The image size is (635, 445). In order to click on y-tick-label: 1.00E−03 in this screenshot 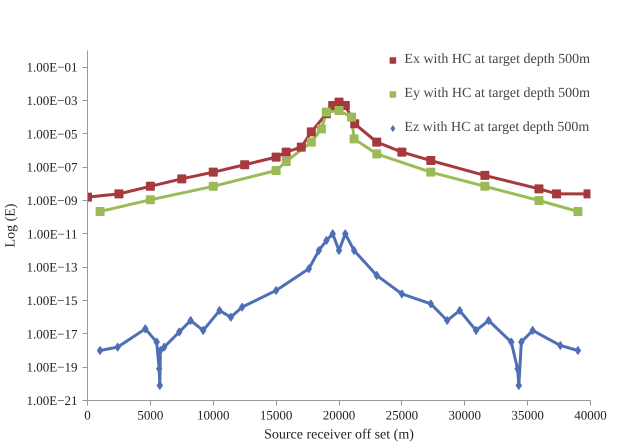, I will do `click(52, 100)`.